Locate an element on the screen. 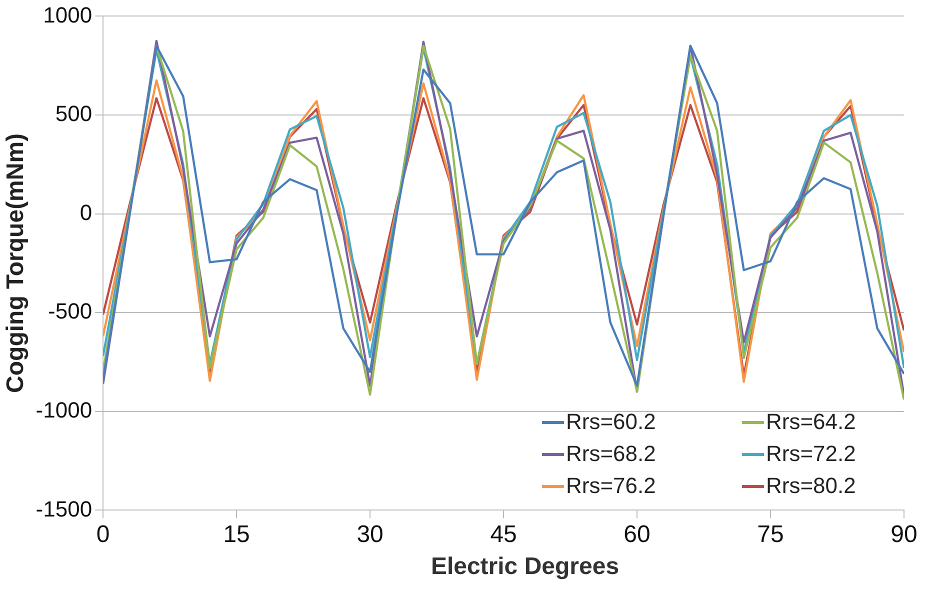  legend-label: Rrs=60.2 is located at coordinates (611, 422).